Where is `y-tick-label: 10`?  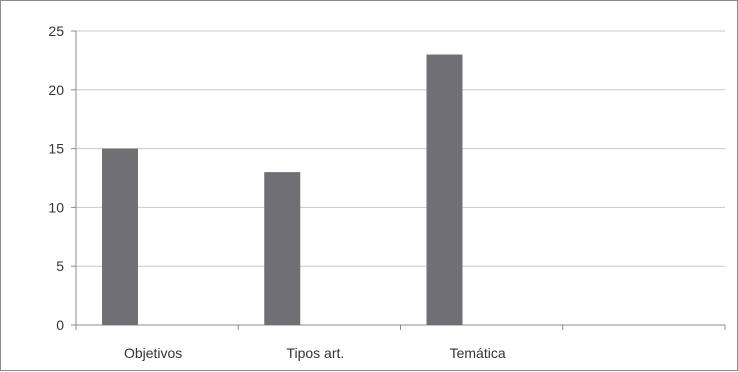 y-tick-label: 10 is located at coordinates (56, 207).